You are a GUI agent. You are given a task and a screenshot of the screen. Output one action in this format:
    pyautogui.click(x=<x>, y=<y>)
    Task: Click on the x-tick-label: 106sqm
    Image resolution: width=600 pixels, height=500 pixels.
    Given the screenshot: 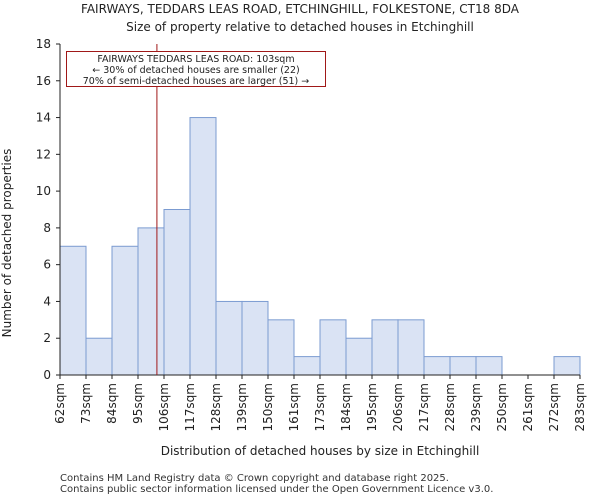 What is the action you would take?
    pyautogui.click(x=164, y=407)
    